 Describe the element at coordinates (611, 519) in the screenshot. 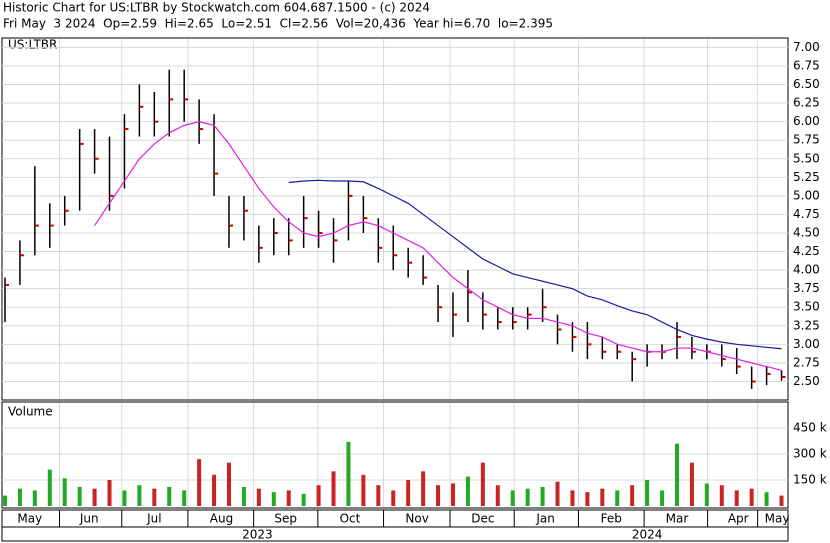

I see `x-tick-label: Feb` at that location.